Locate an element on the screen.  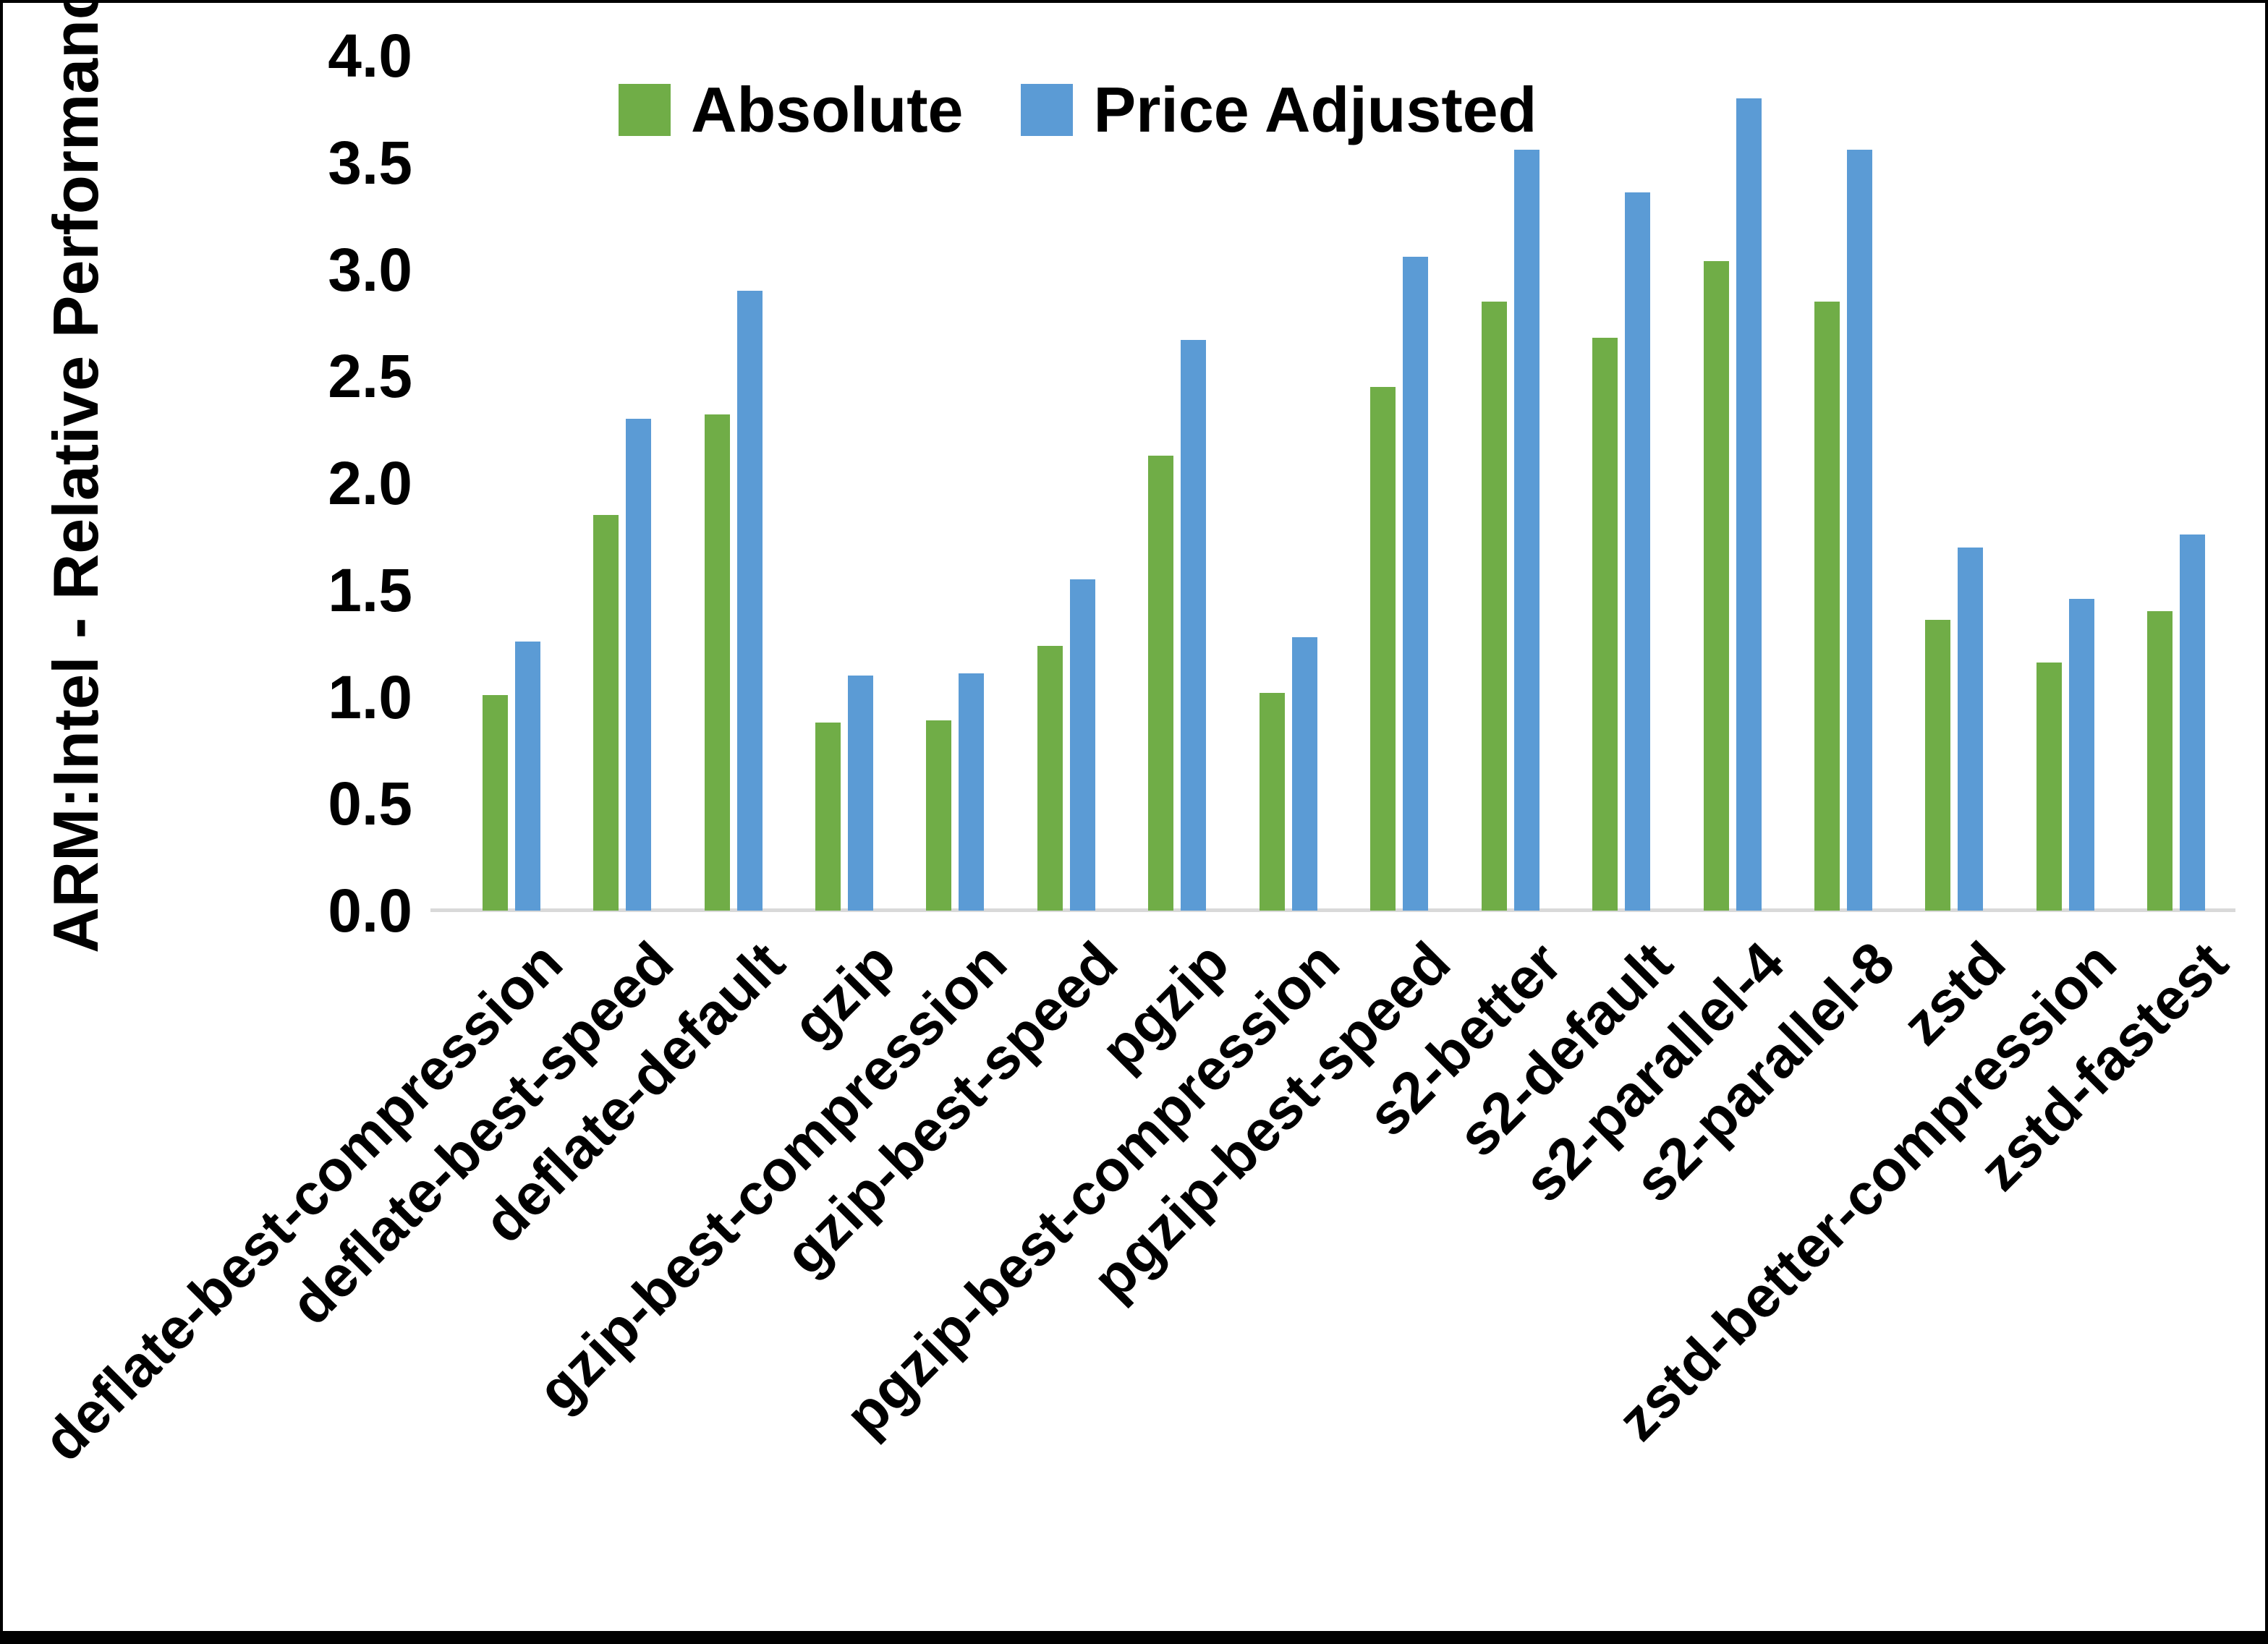
bar-group-pgzip-best-speed is located at coordinates (1399, 483).